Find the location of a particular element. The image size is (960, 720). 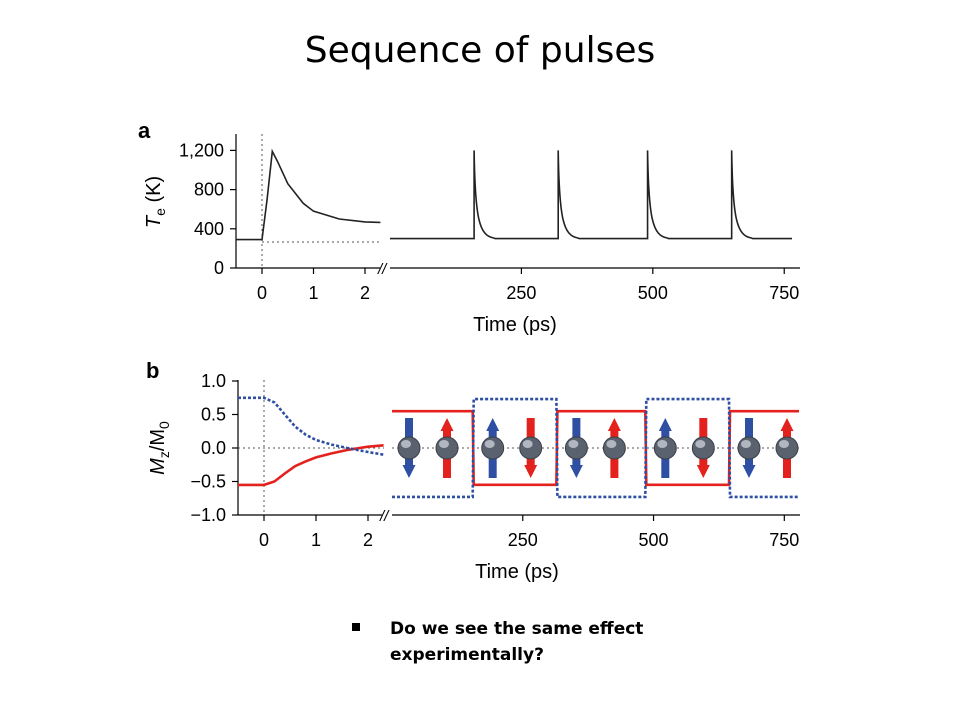

panel-a-x-tick-label: 0 is located at coordinates (262, 293).